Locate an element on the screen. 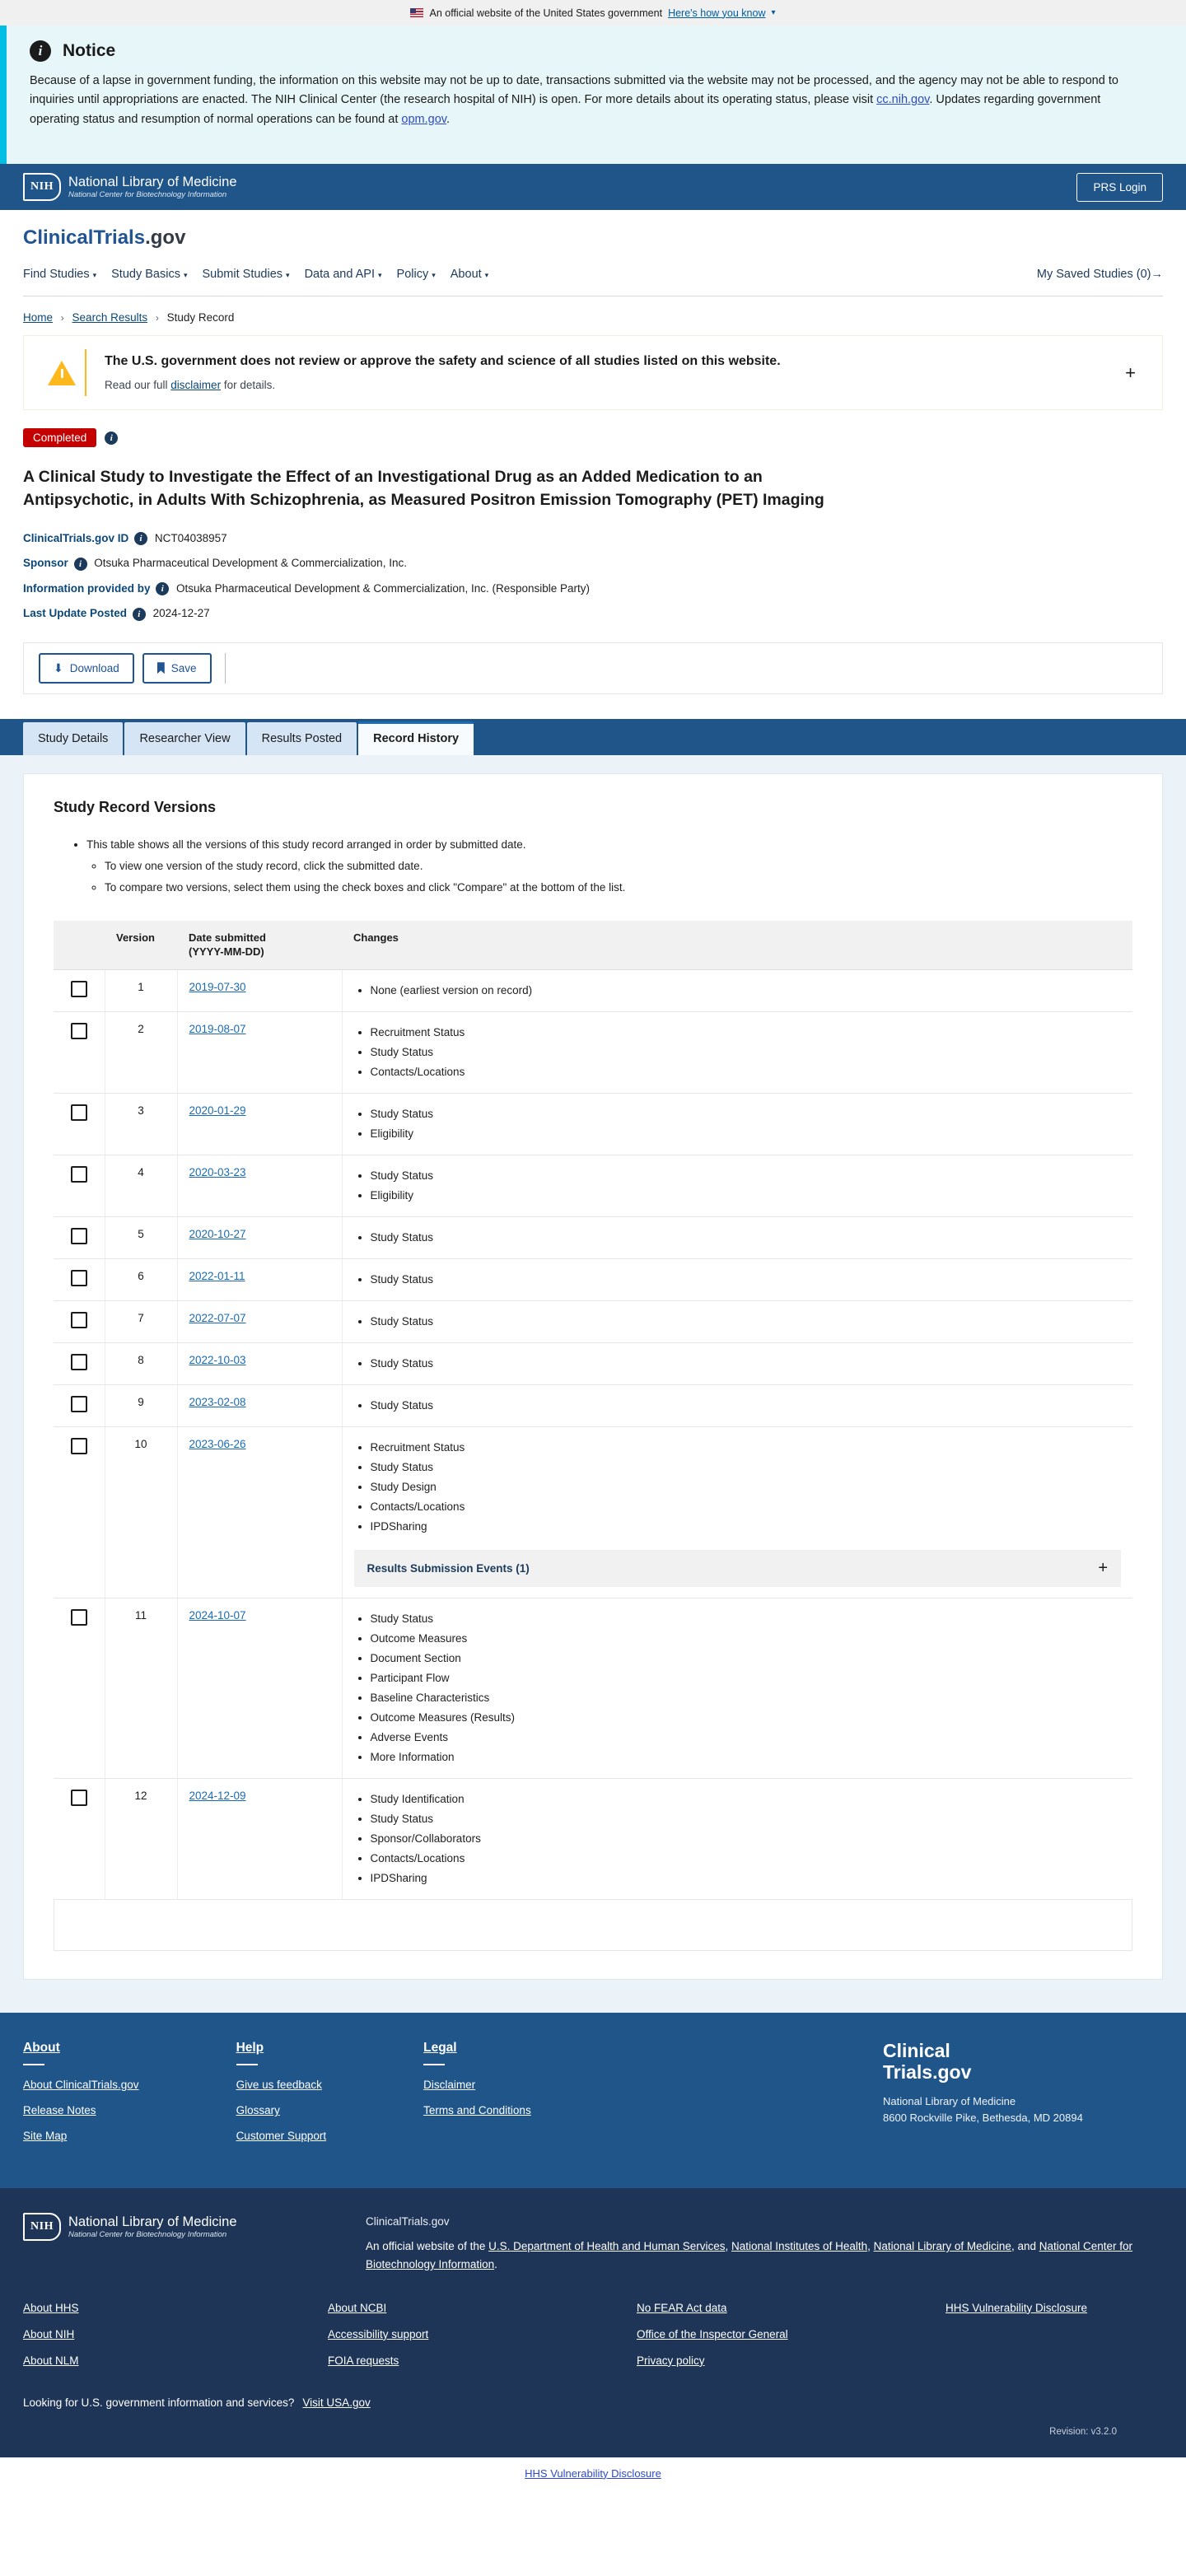 The image size is (1186, 2576). date-submitted-link: 2023-06-26 is located at coordinates (217, 1443).